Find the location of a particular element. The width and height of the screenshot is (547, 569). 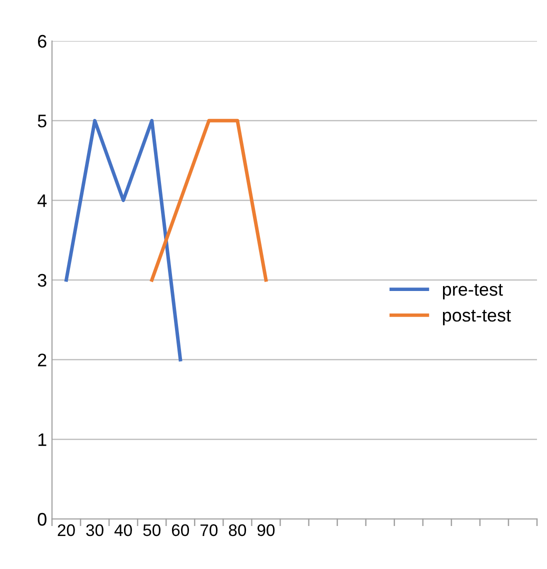

x-tick-label: 70 is located at coordinates (209, 530).